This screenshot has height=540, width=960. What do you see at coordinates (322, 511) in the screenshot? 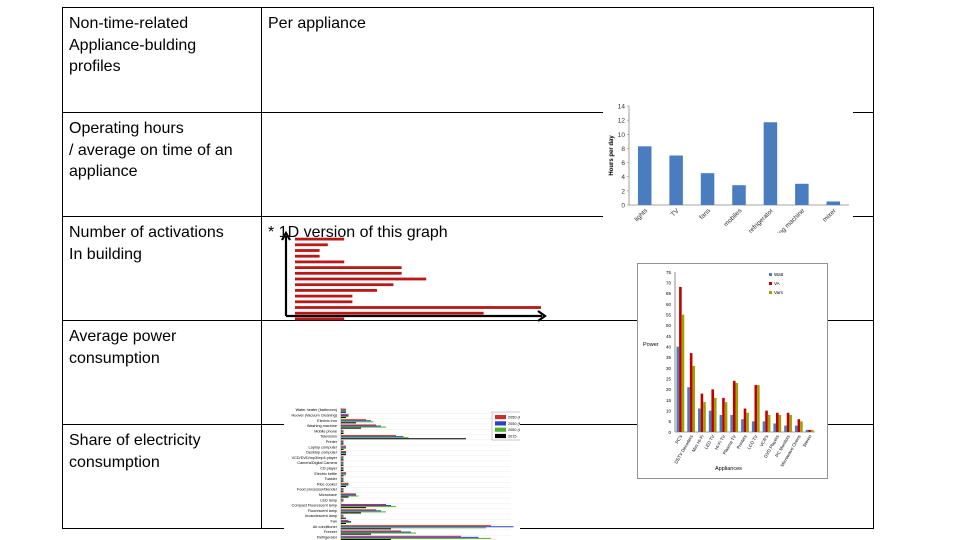
I see `category-label: Fluorescent lamp` at bounding box center [322, 511].